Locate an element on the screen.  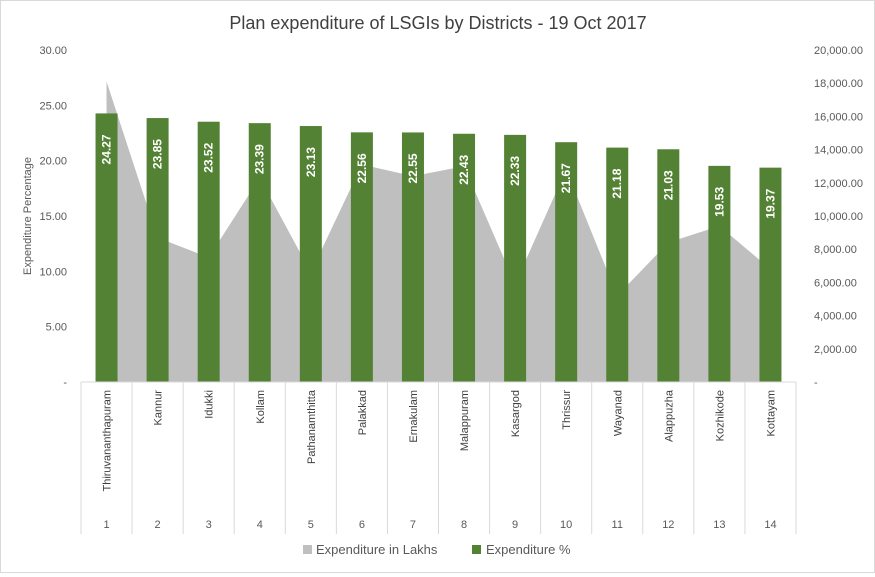
y2-tick-label: - is located at coordinates (816, 383).